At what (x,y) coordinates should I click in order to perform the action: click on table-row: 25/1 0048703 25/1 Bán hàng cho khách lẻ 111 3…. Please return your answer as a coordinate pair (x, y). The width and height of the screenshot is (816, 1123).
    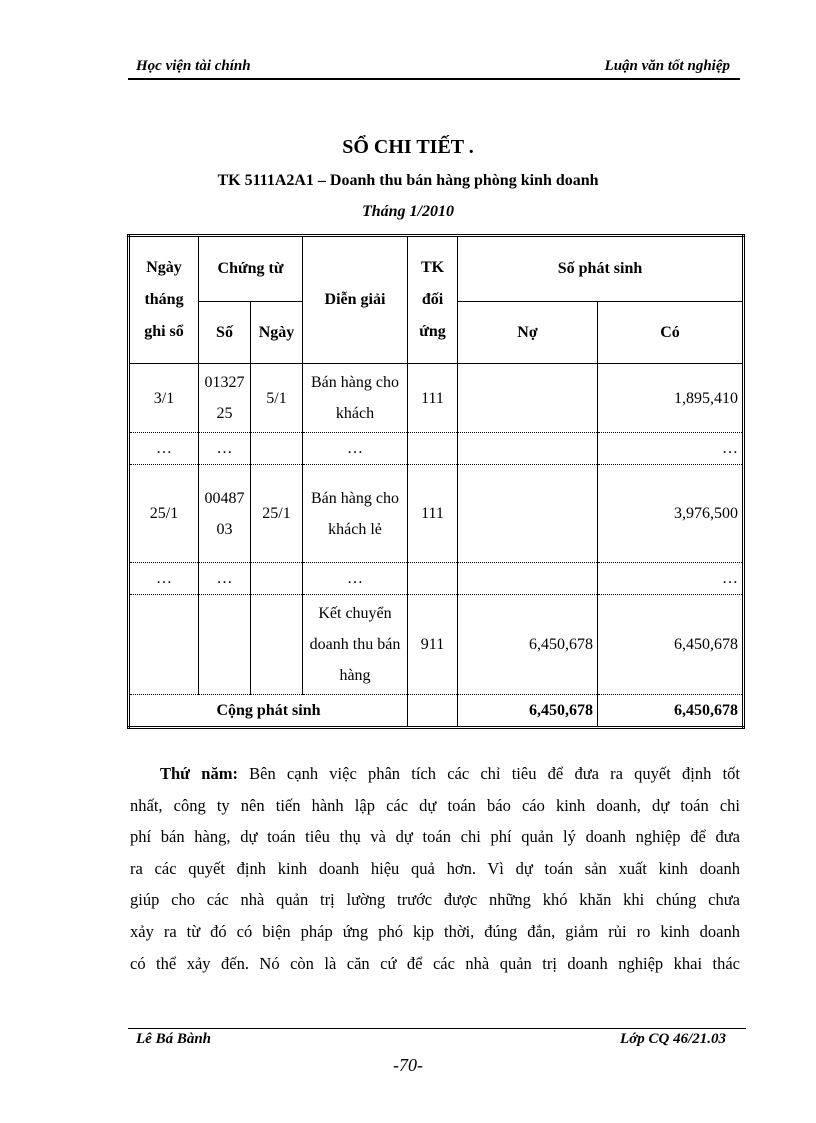
    Looking at the image, I should click on (436, 513).